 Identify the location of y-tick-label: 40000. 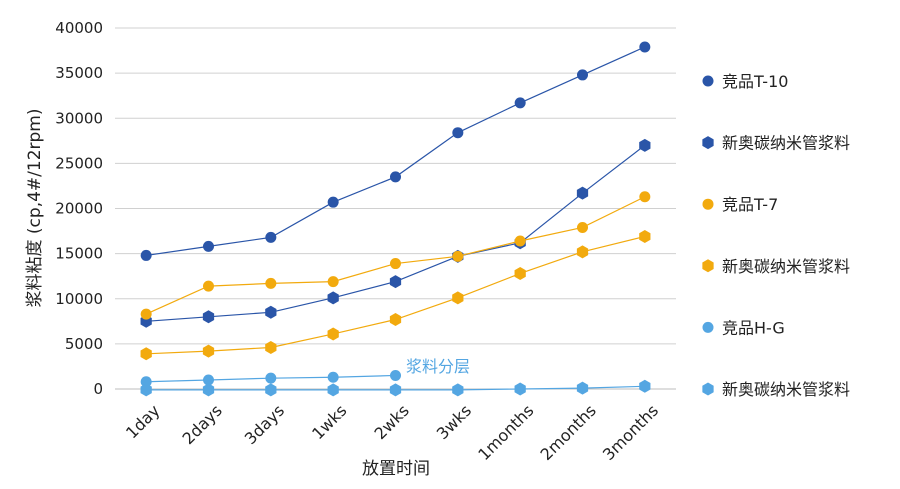
(79, 28).